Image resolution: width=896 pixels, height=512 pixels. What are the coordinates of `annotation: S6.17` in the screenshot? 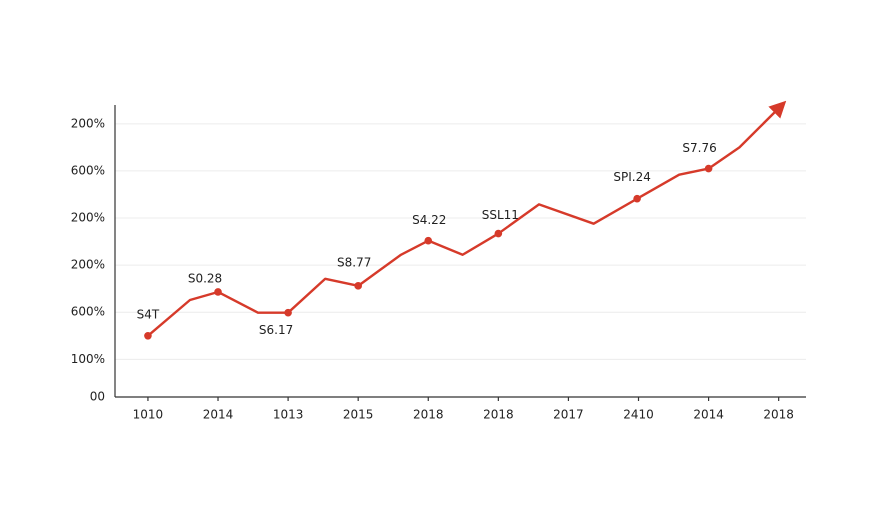 It's located at (276, 330).